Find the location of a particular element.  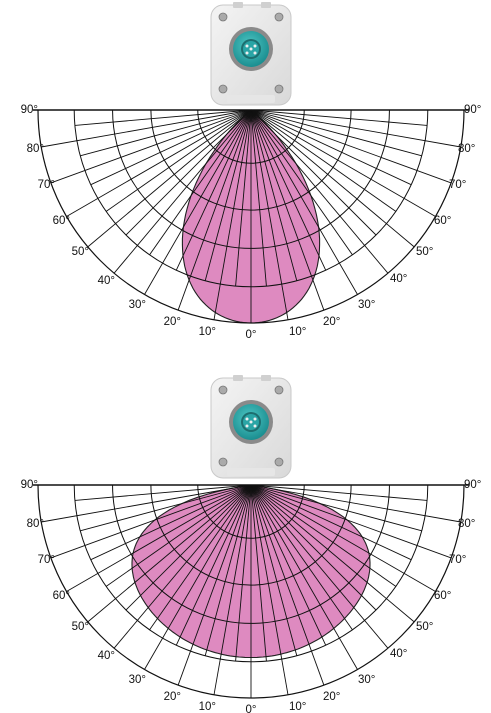

angle-label-right-10: 10° is located at coordinates (297, 332).